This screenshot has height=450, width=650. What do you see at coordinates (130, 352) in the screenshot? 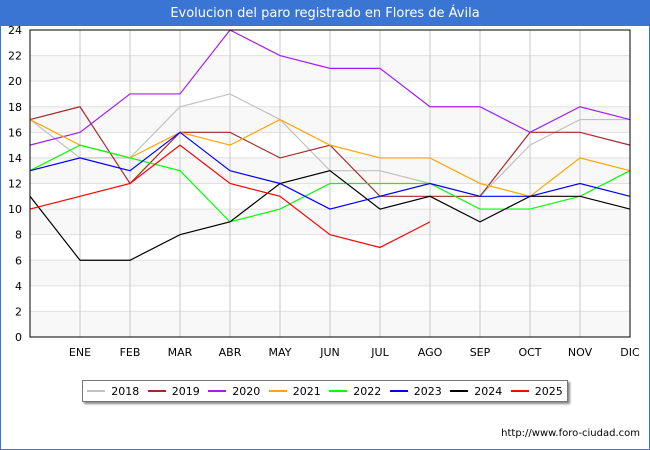
I see `x-tick-label: FEB` at bounding box center [130, 352].